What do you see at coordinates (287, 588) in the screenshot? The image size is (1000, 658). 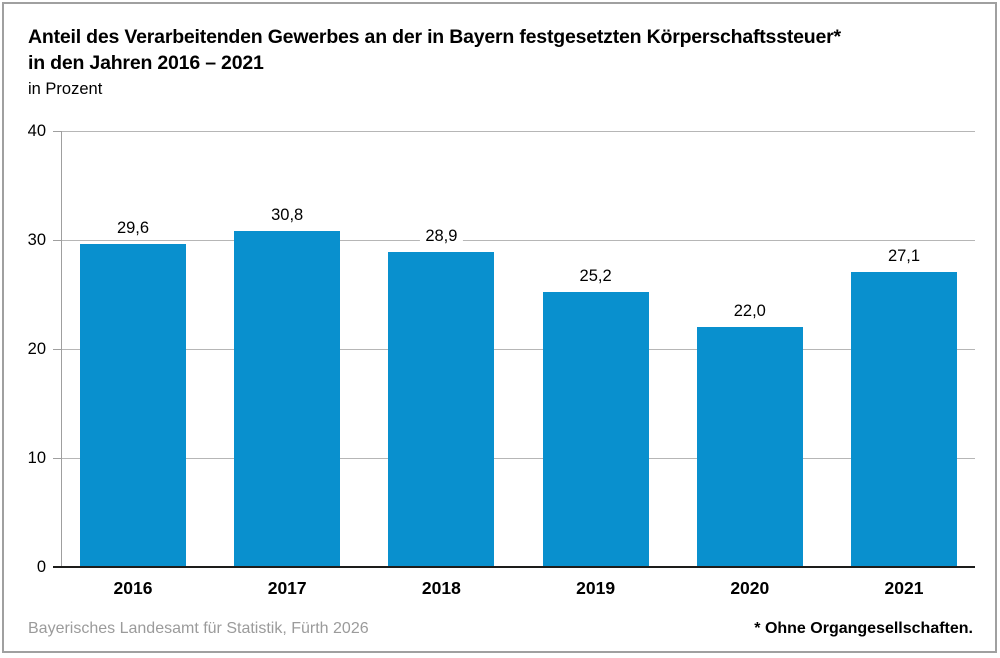 I see `x-axis-label: 2017` at bounding box center [287, 588].